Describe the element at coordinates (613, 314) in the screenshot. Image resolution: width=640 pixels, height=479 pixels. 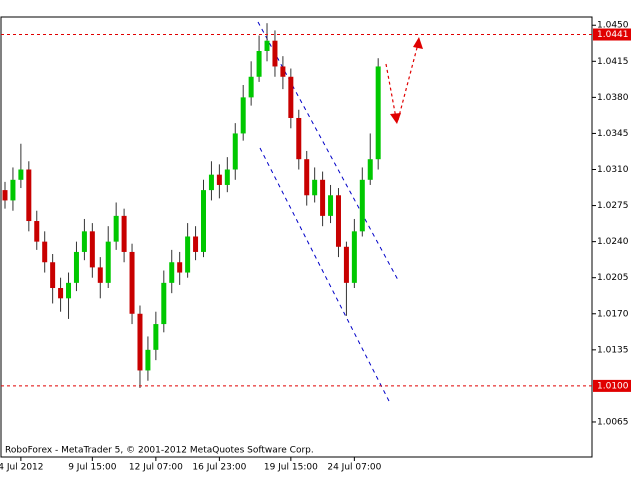
I see `y-tick-label: 1.0170` at that location.